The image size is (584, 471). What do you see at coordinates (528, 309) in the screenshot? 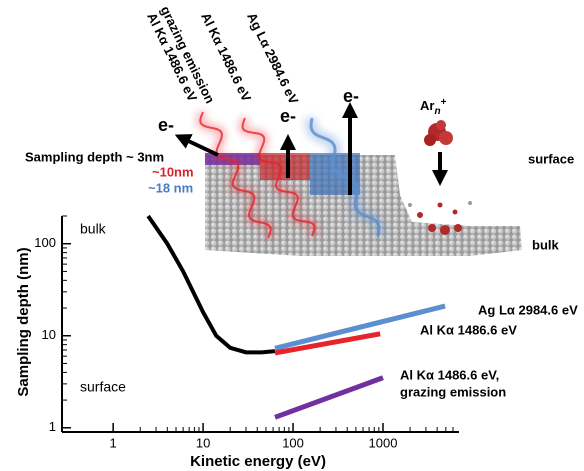
I see `series-label: Ag Lα 2984.6 eV` at bounding box center [528, 309].